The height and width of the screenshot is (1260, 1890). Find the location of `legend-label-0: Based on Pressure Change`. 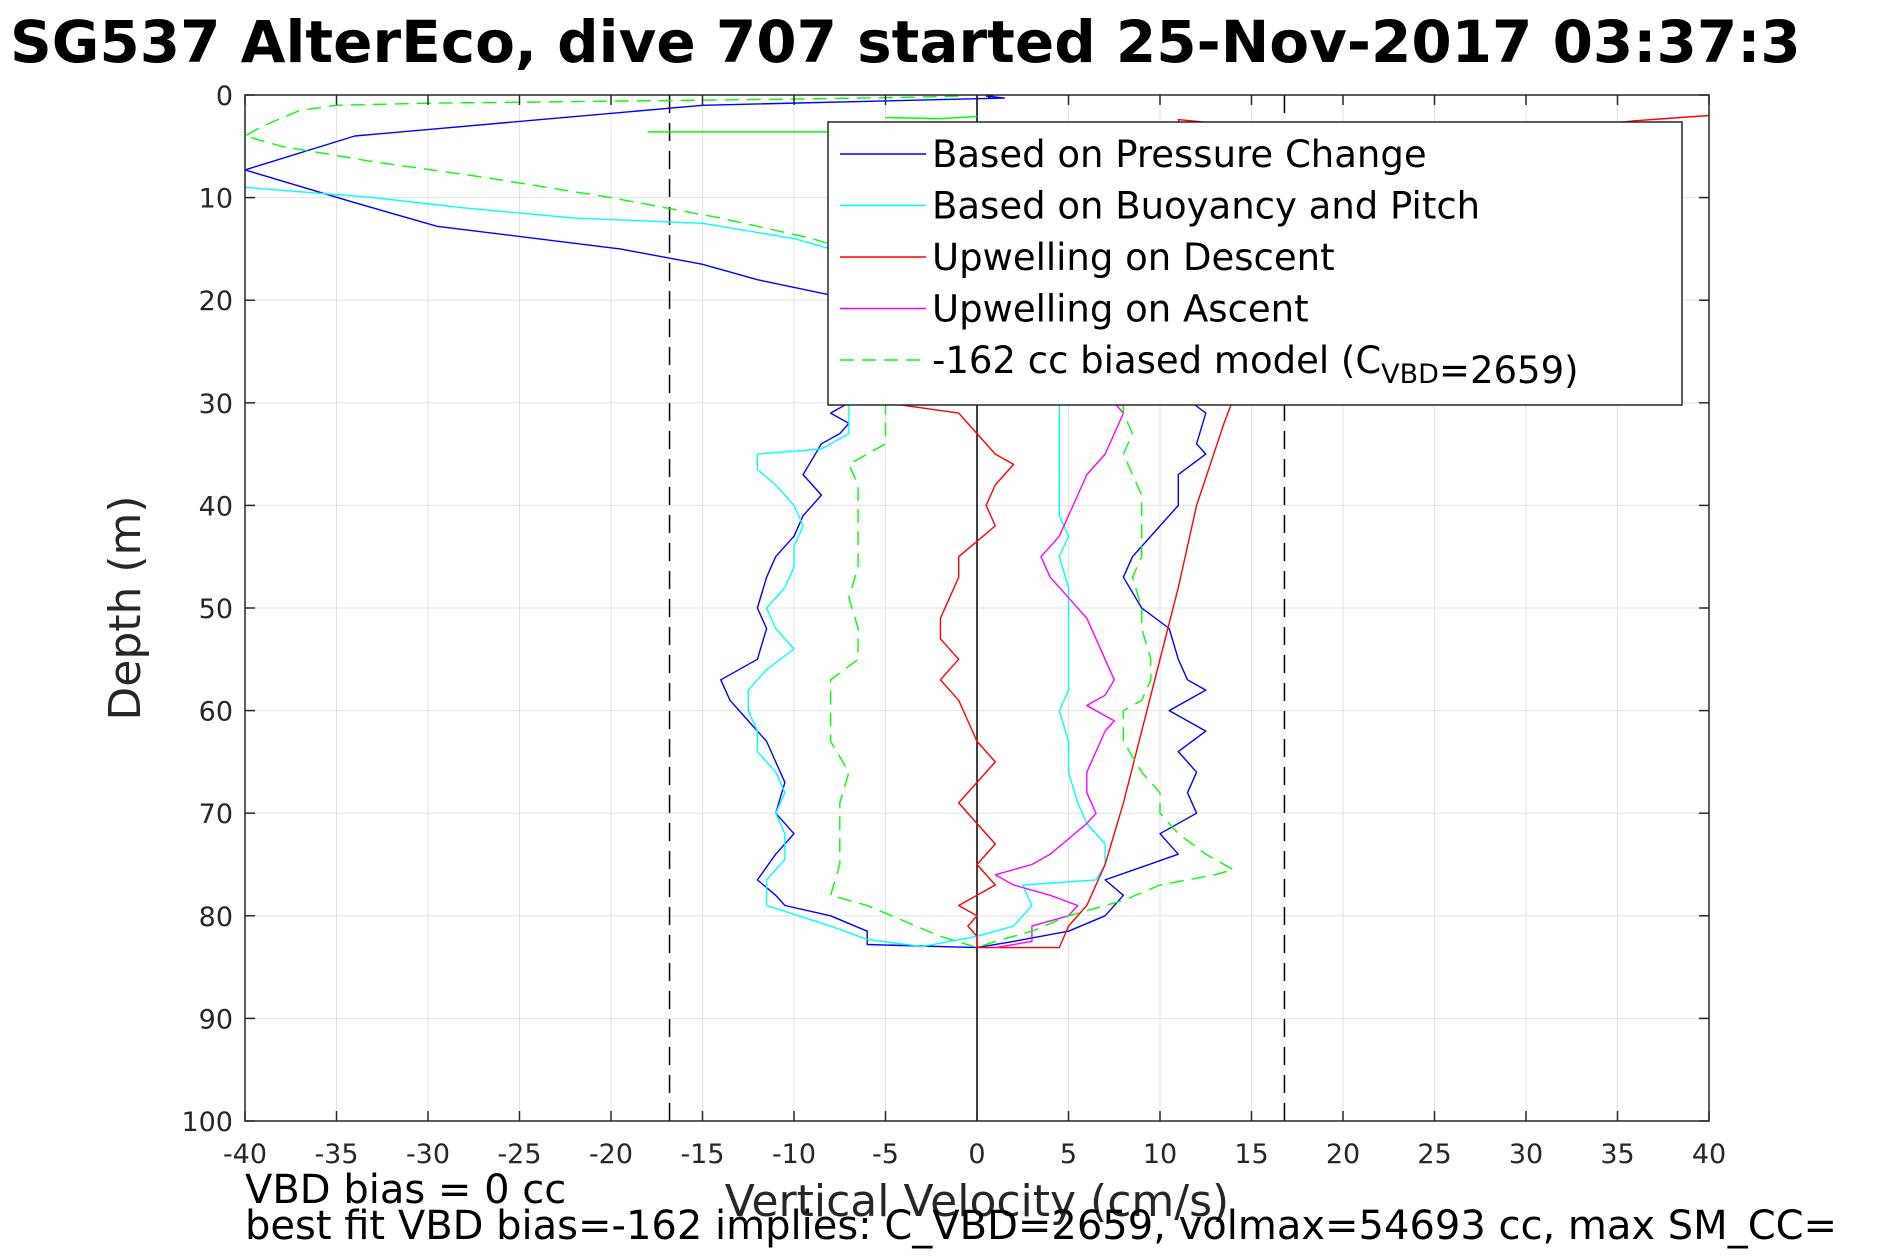

legend-label-0: Based on Pressure Change is located at coordinates (1179, 154).